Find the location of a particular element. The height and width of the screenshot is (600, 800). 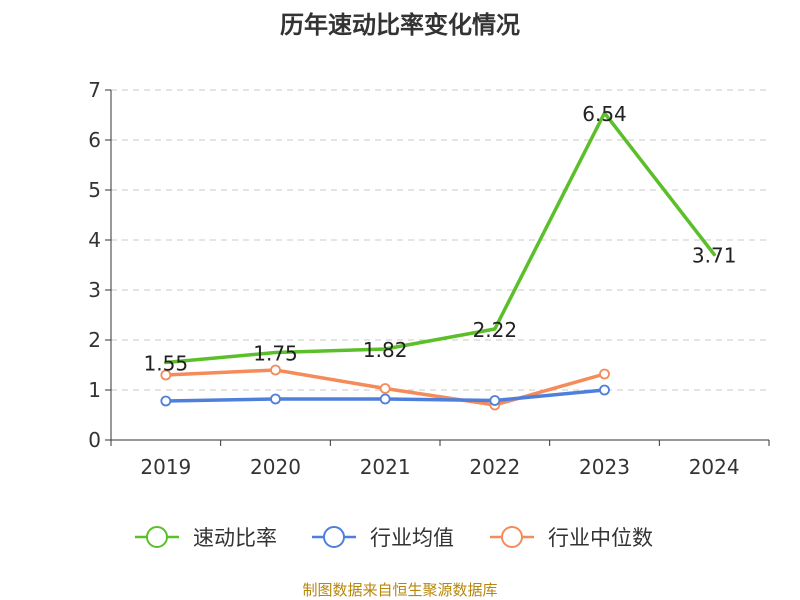

data-label: 6.54 is located at coordinates (604, 114).